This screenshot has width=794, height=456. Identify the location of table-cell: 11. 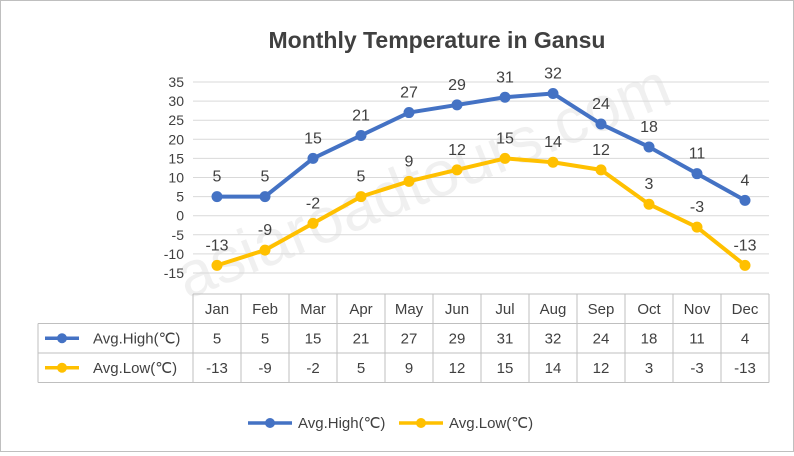
(697, 338).